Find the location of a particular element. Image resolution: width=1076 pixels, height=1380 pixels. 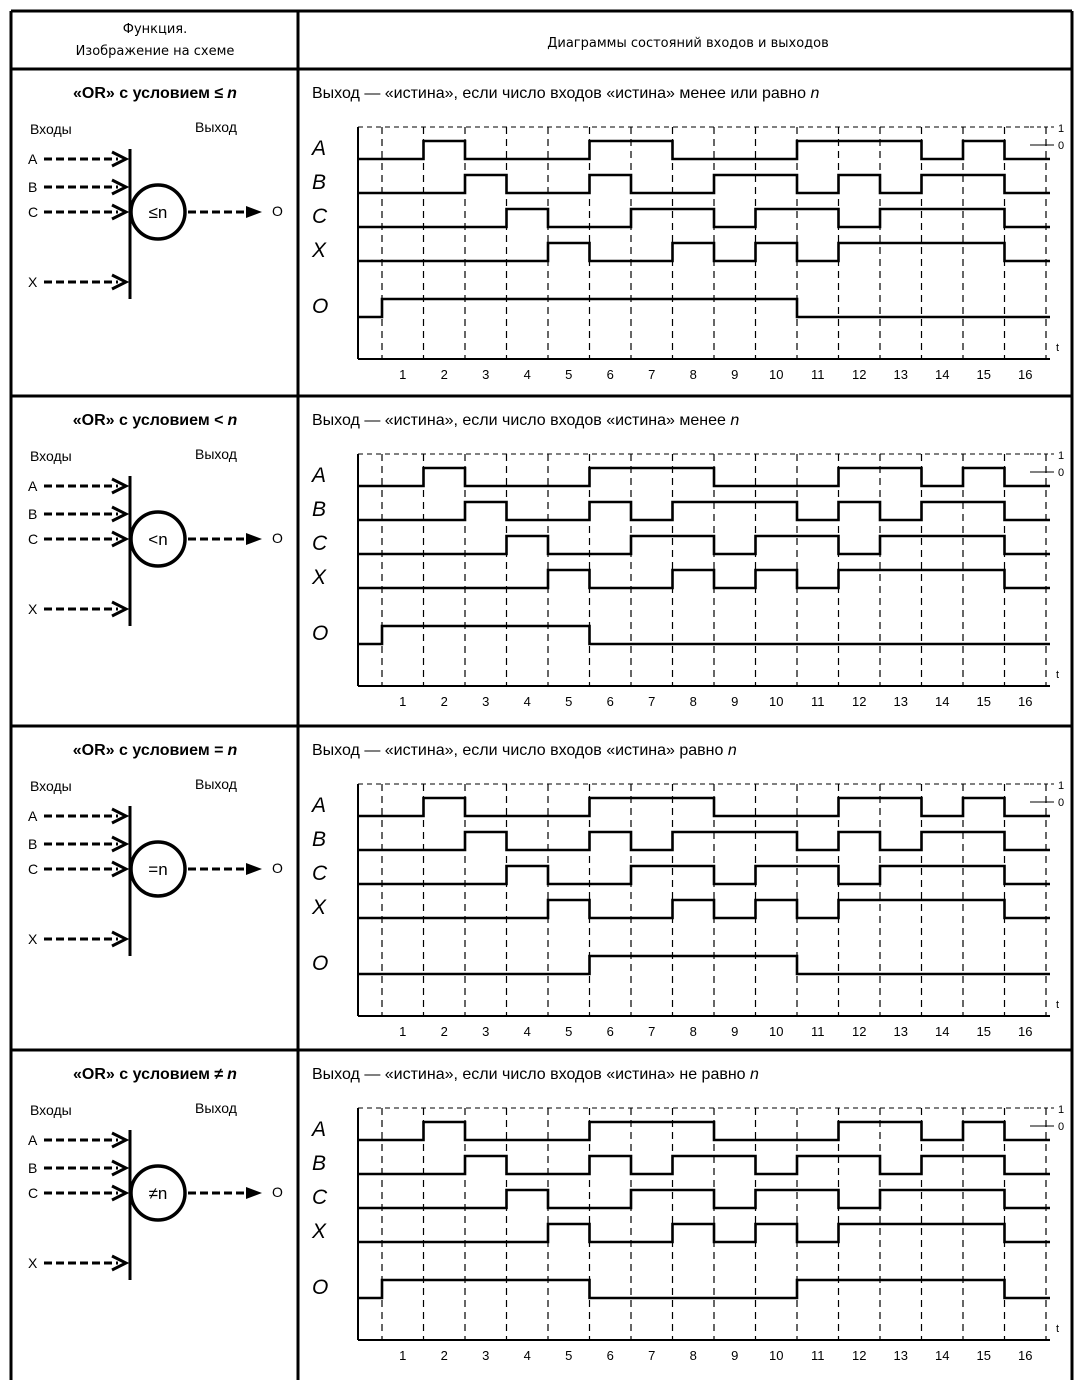

gate-symbol: Входы Выход ABC X =n O is located at coordinates (155, 866).